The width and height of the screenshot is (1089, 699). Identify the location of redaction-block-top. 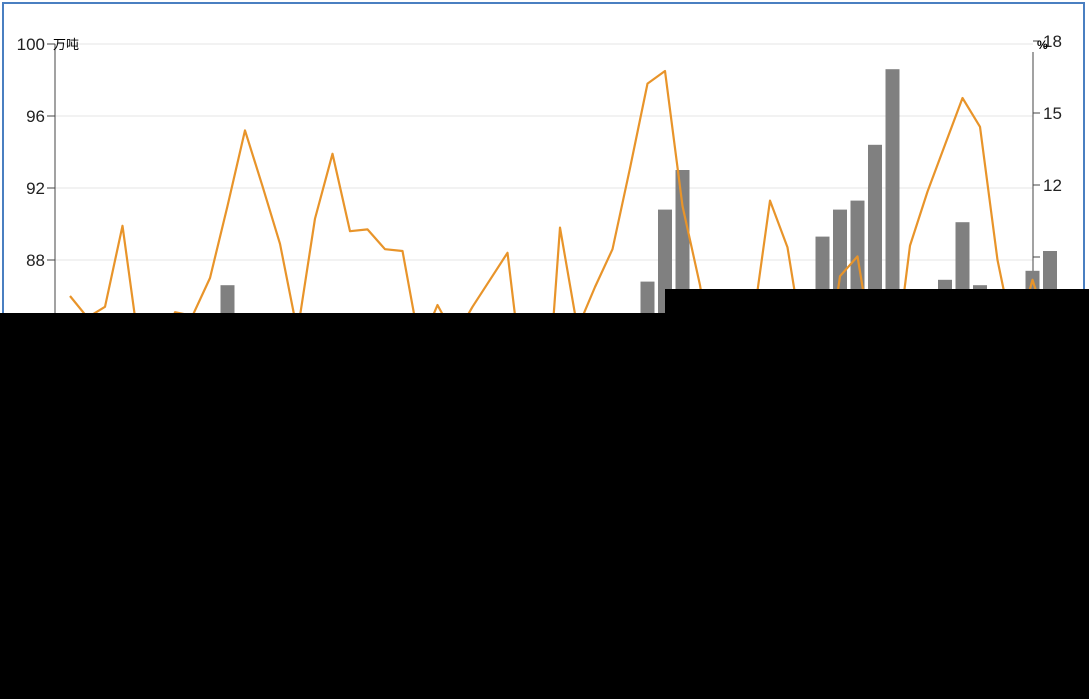
(877, 304).